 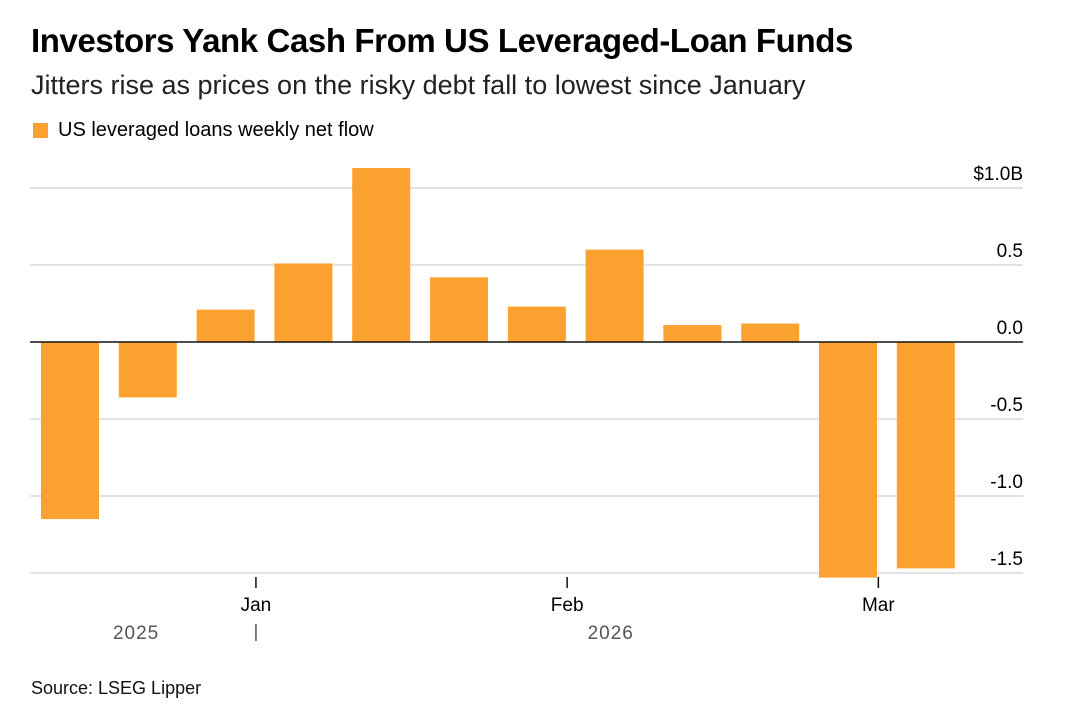 What do you see at coordinates (567, 605) in the screenshot?
I see `x-tick-label: Feb` at bounding box center [567, 605].